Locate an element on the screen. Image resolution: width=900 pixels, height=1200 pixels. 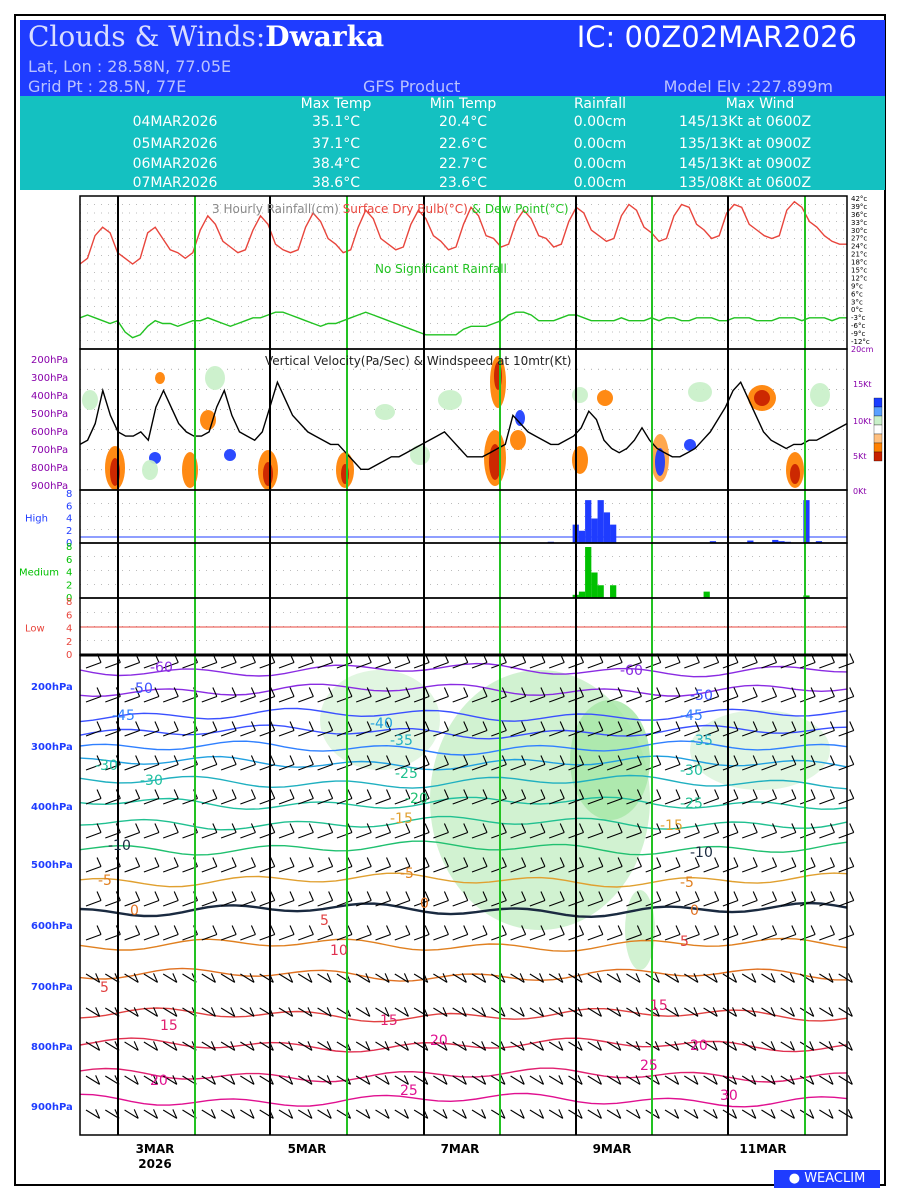
isotherm-label: 25 is located at coordinates (409, 1091).